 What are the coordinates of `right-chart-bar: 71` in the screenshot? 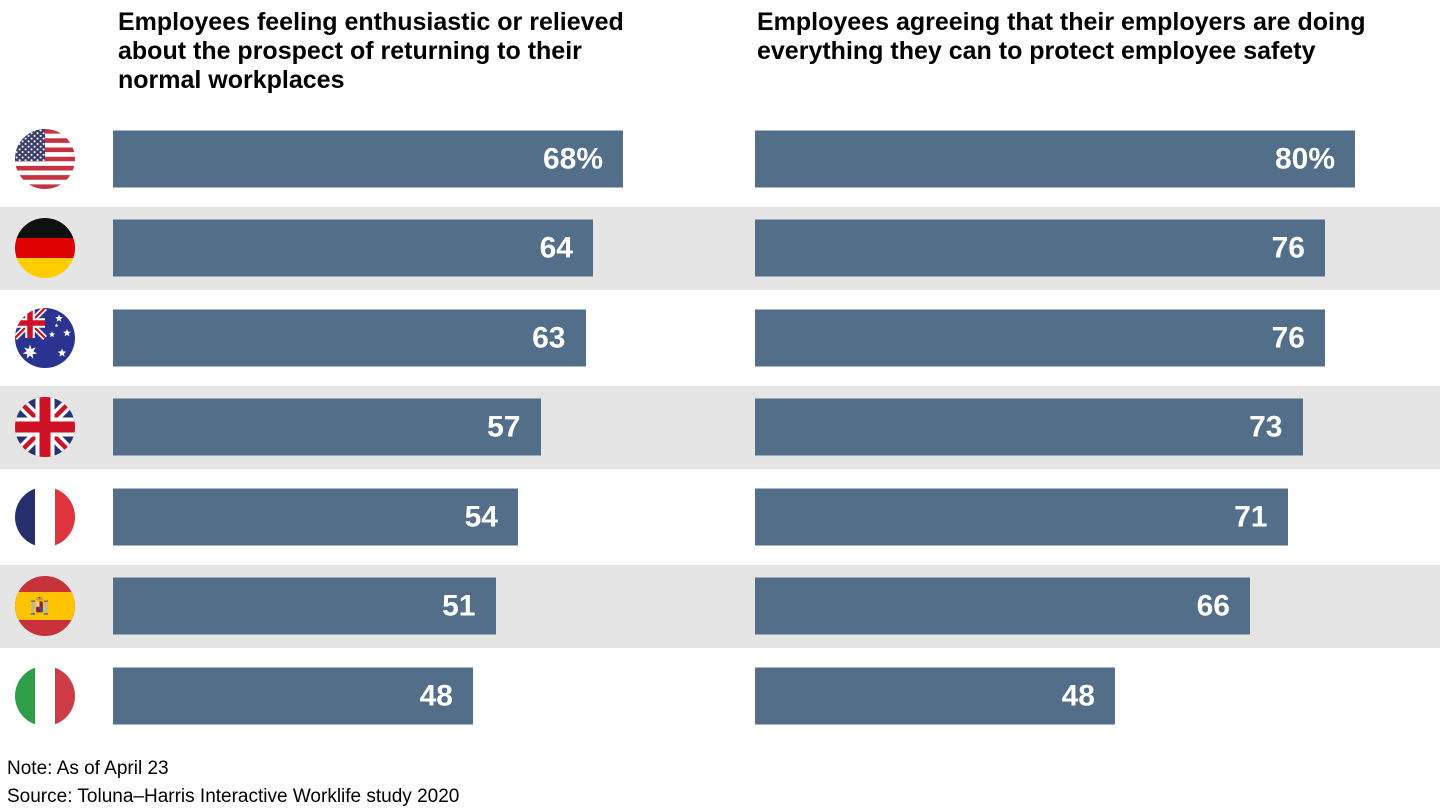 It's located at (1021, 517).